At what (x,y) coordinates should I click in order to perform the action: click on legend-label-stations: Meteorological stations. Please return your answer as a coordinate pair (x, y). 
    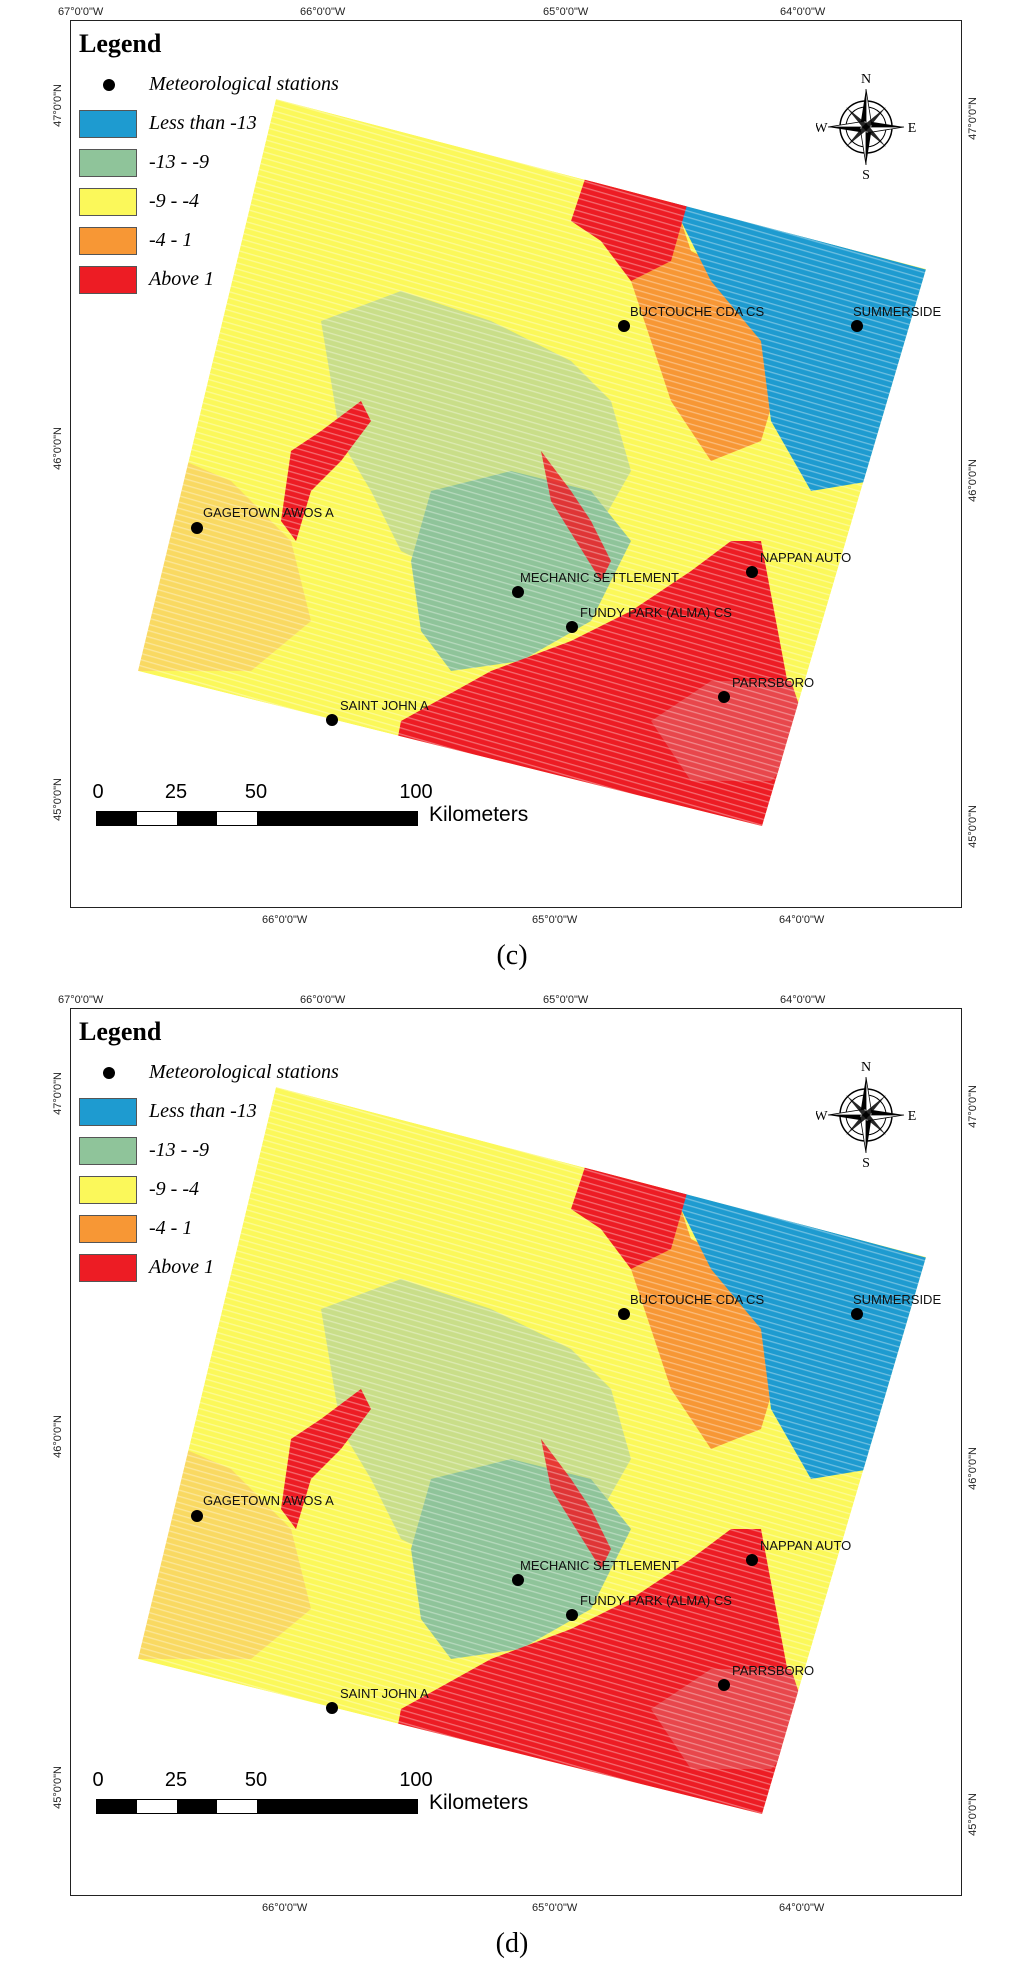
    Looking at the image, I should click on (244, 84).